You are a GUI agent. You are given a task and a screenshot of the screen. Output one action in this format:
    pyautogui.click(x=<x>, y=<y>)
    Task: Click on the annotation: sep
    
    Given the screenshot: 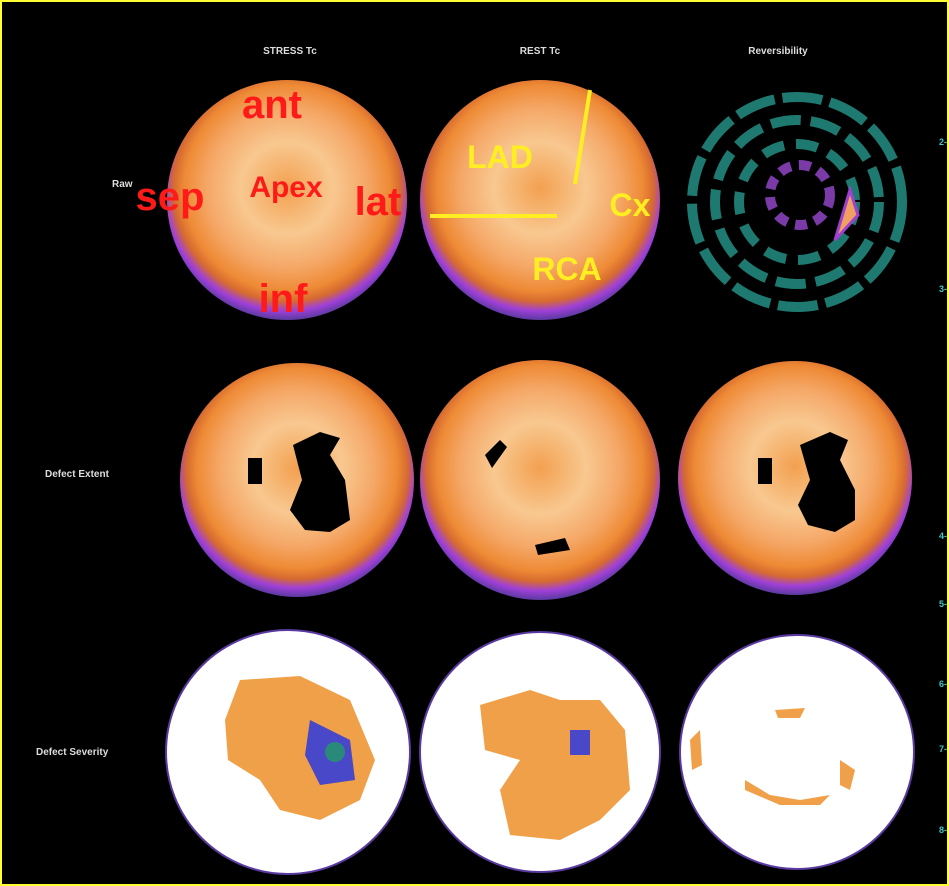 What is the action you would take?
    pyautogui.click(x=170, y=197)
    